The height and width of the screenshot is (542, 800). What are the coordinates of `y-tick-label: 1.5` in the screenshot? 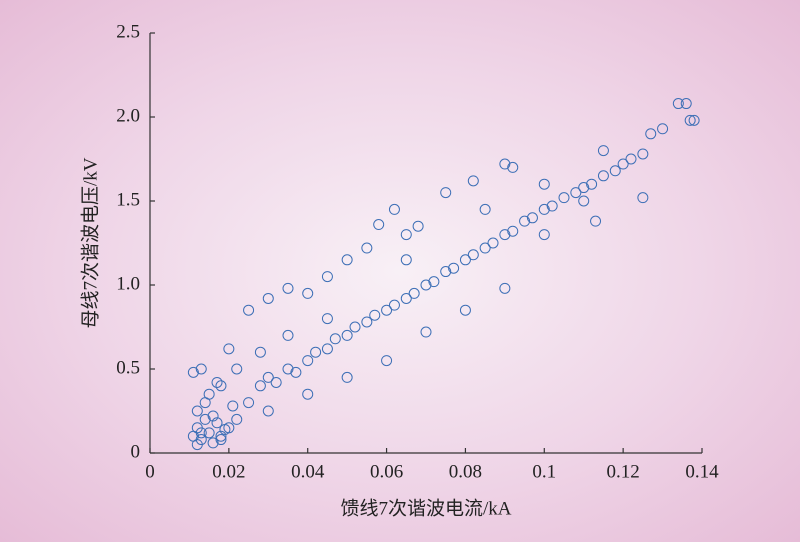 It's located at (128, 199).